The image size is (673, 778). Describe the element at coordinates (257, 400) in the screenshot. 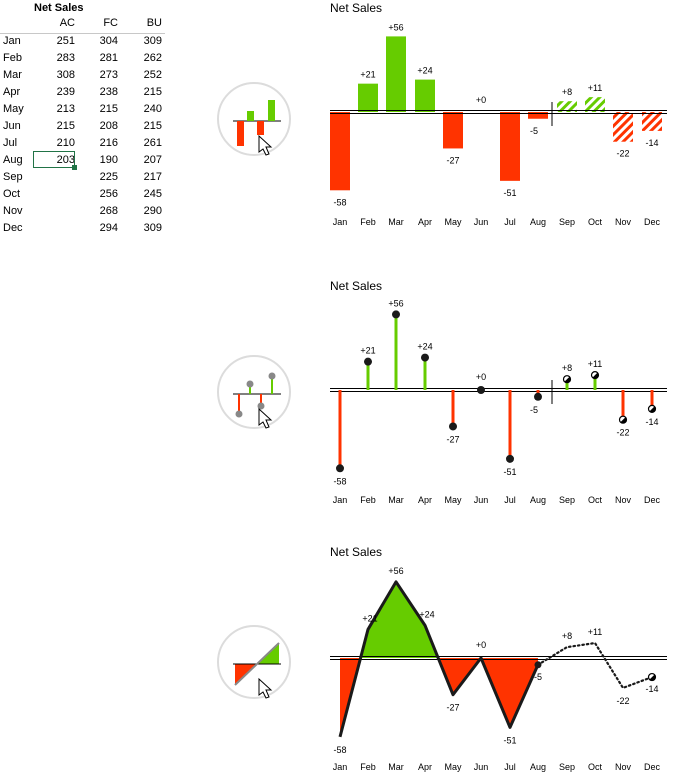

I see `pin-chart-icon` at that location.